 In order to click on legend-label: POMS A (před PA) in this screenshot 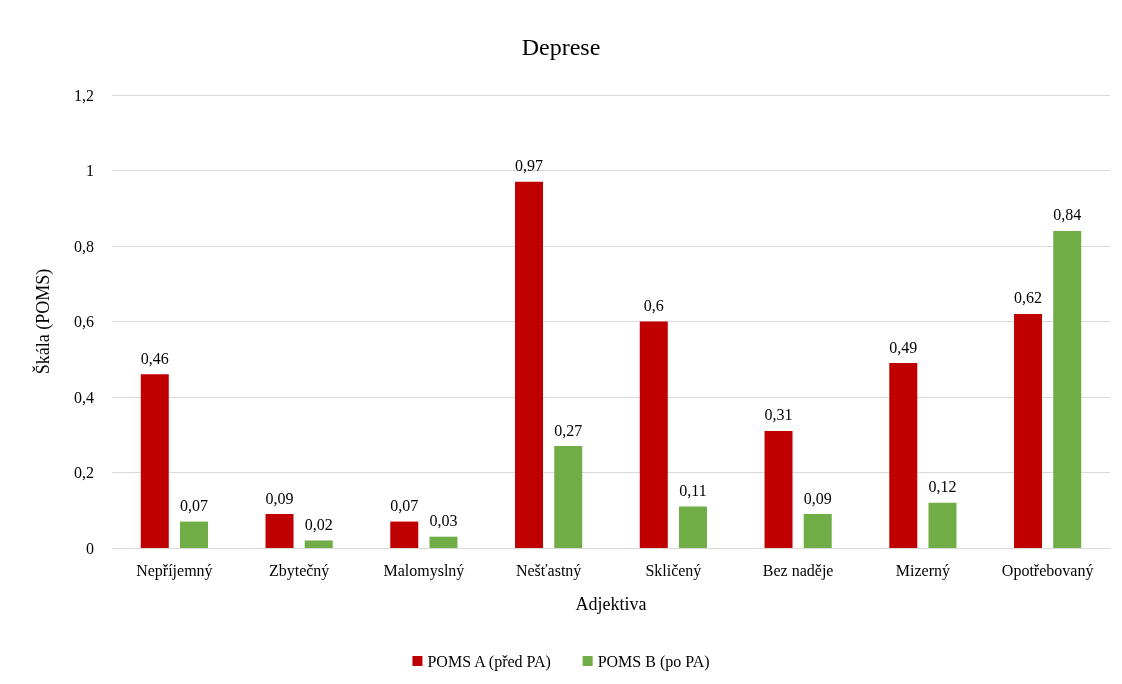, I will do `click(489, 661)`.